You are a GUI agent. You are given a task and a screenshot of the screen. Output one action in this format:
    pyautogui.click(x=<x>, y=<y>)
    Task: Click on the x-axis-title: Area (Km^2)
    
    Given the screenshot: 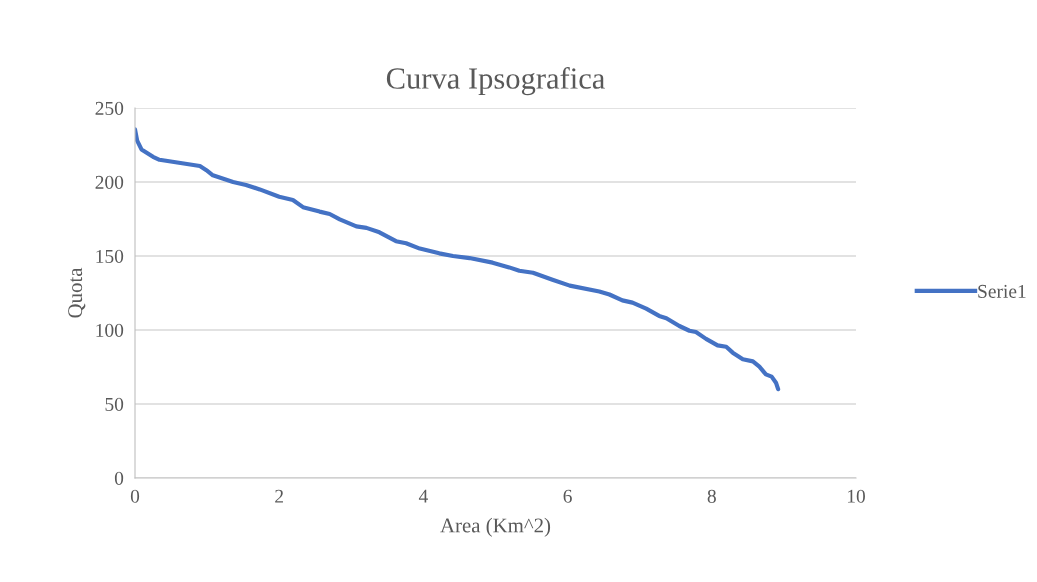 What is the action you would take?
    pyautogui.click(x=495, y=527)
    